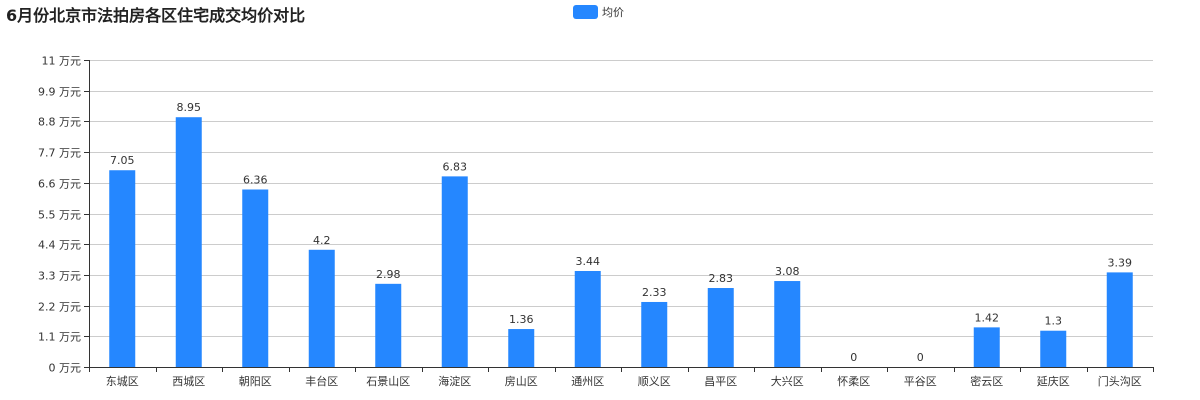  What do you see at coordinates (156, 15) in the screenshot?
I see `chart-title: 6月份北京市法拍房各区住宅成交均价对比` at bounding box center [156, 15].